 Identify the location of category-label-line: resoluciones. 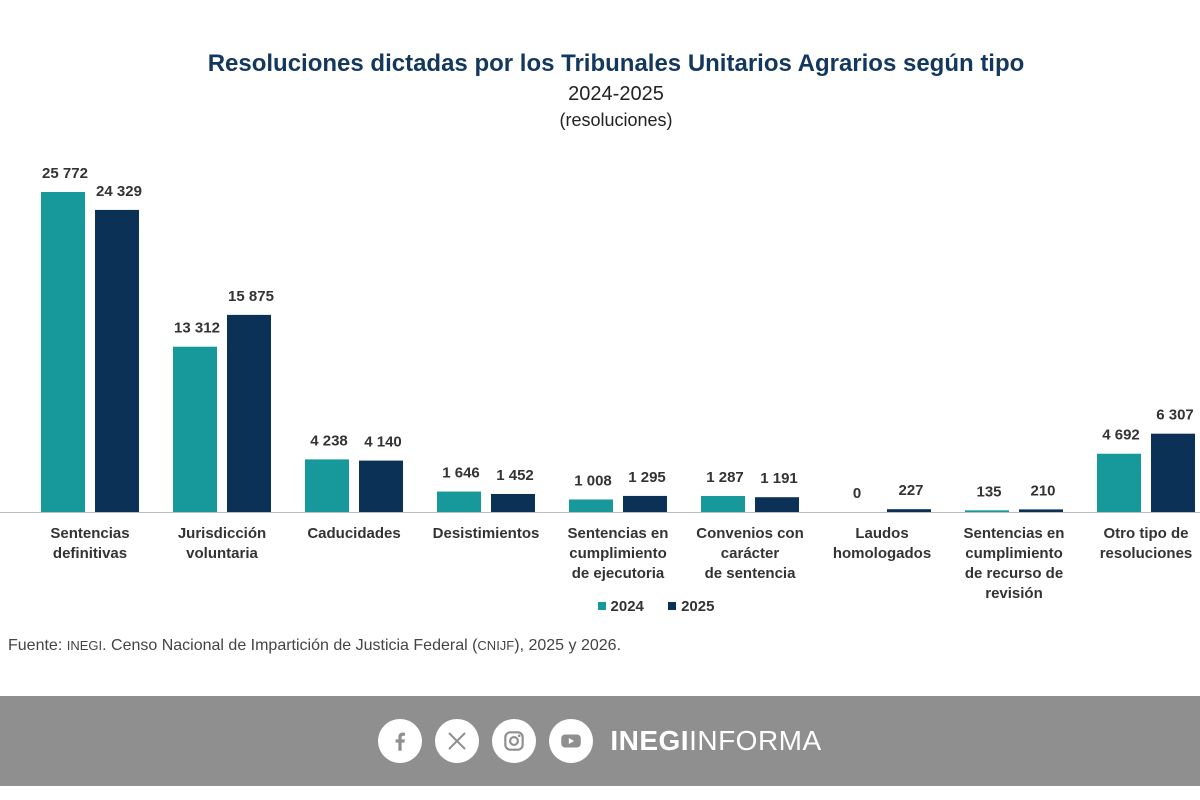
(1146, 553).